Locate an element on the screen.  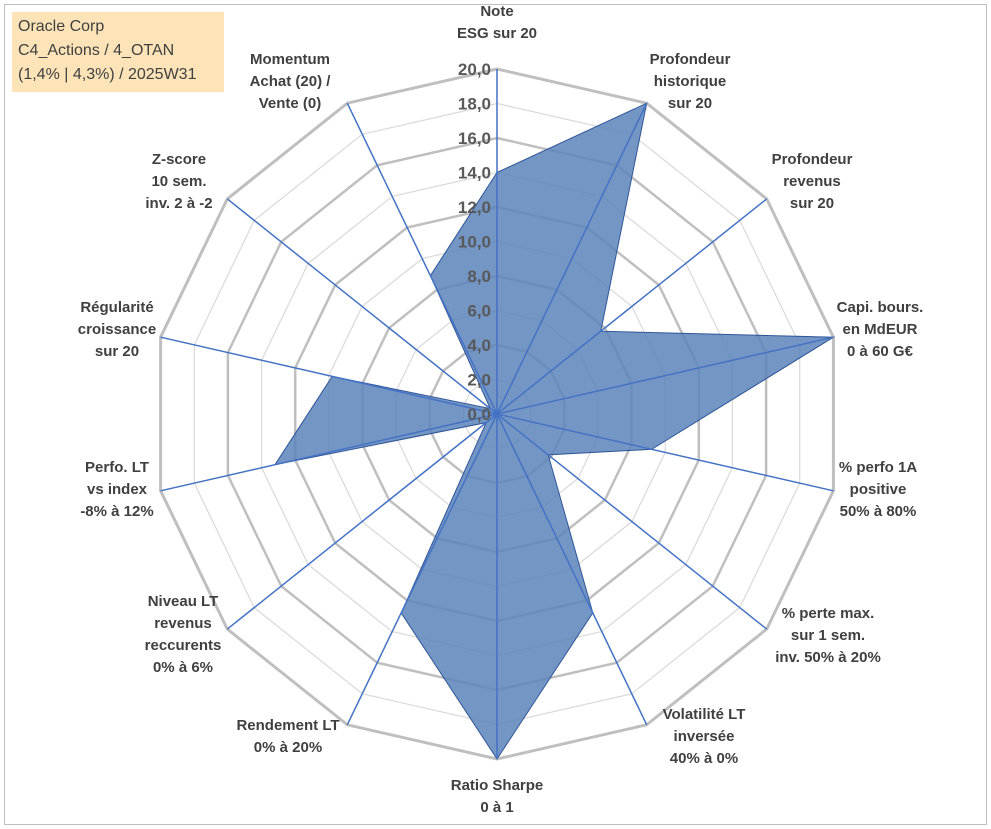
tick-label: 2,0 is located at coordinates (479, 380).